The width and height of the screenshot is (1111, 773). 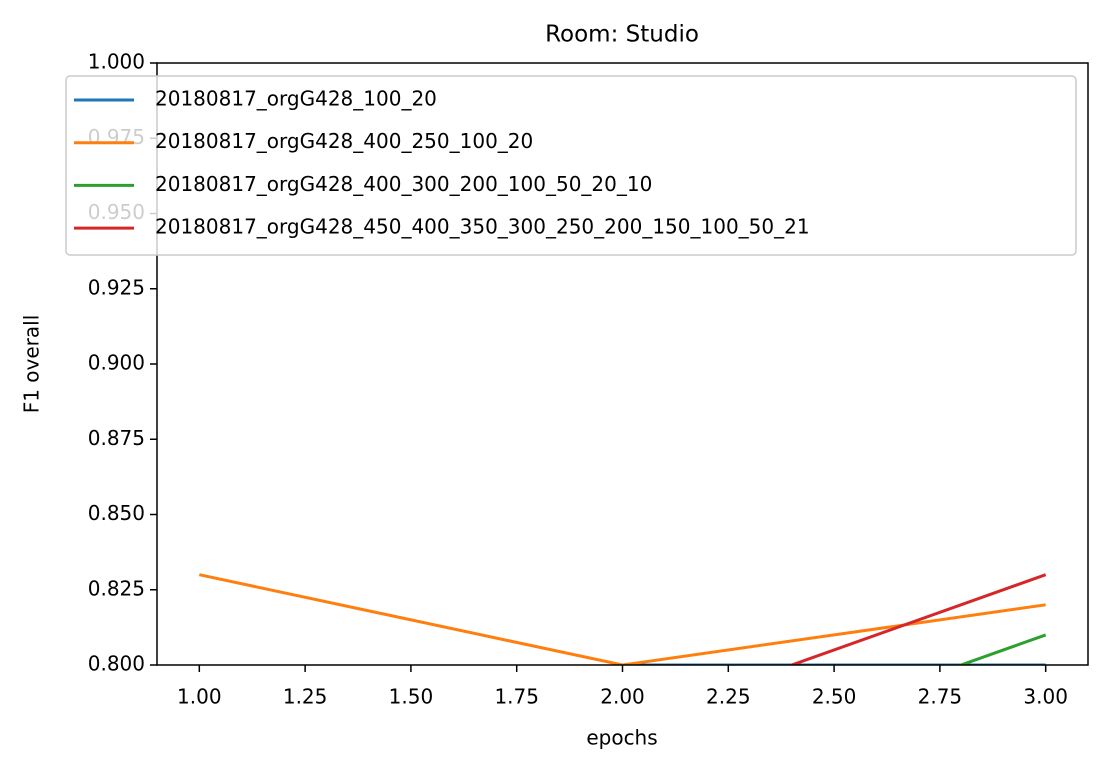 I want to click on plot-lines, so click(x=623, y=619).